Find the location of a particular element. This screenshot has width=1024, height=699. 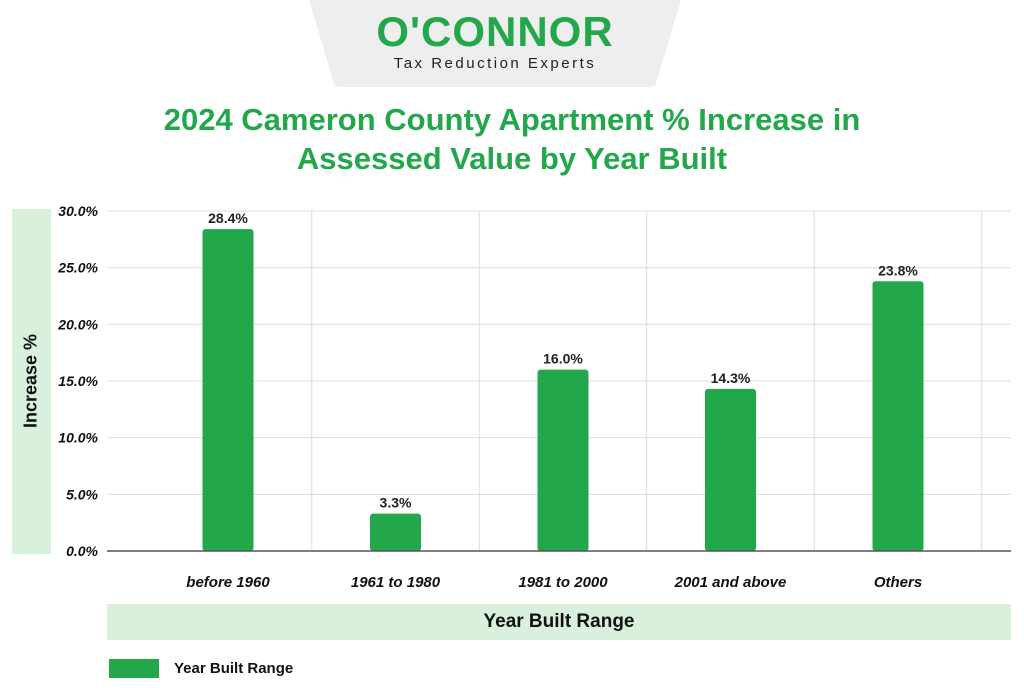

y-tick-label: 25.0% is located at coordinates (77, 268).